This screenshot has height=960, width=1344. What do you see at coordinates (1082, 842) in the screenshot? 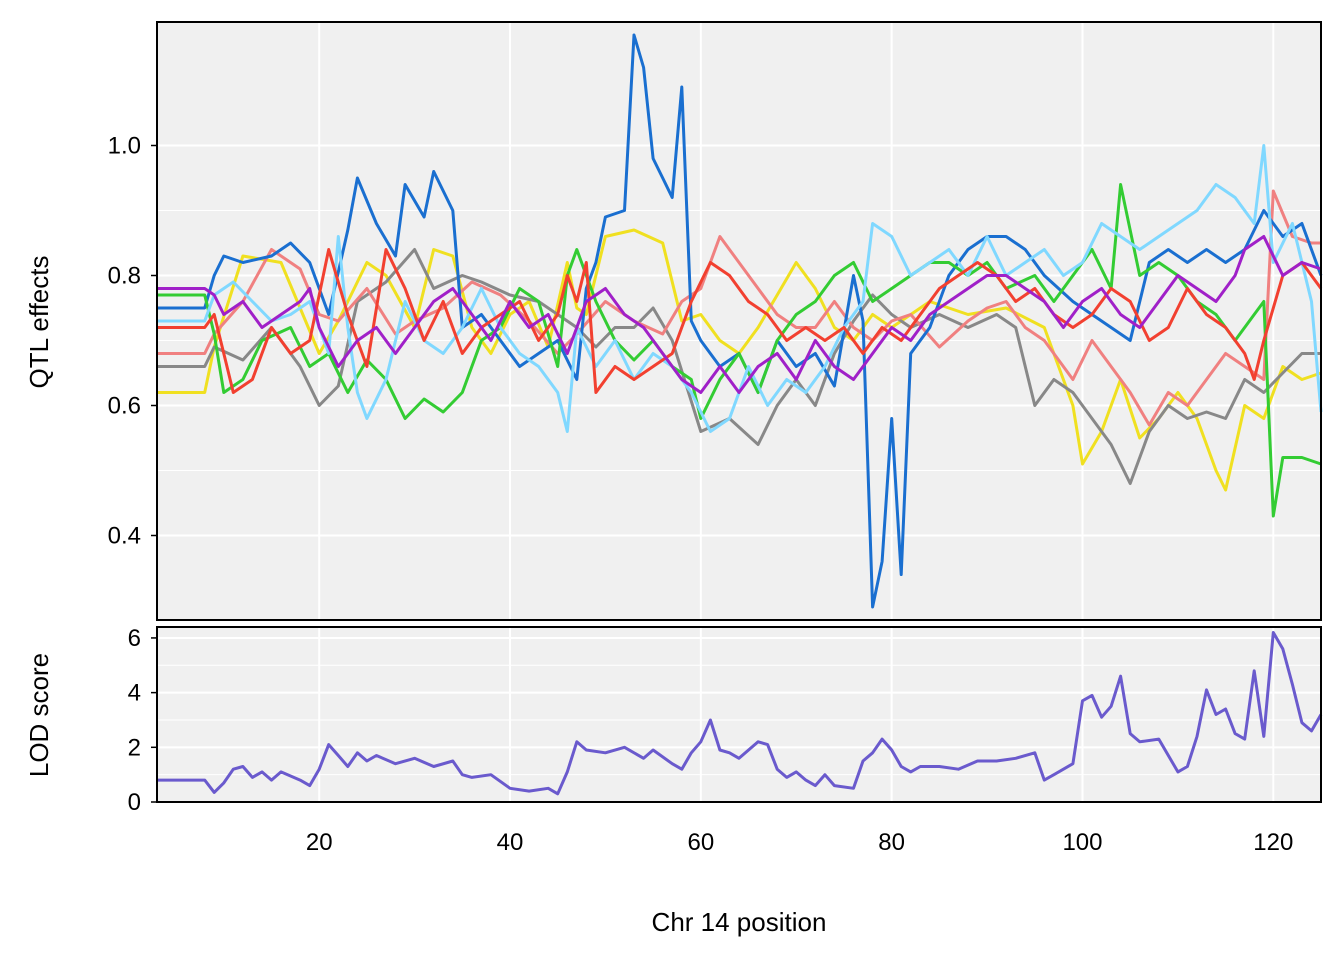
I see `x-tick-label: 100` at bounding box center [1082, 842].